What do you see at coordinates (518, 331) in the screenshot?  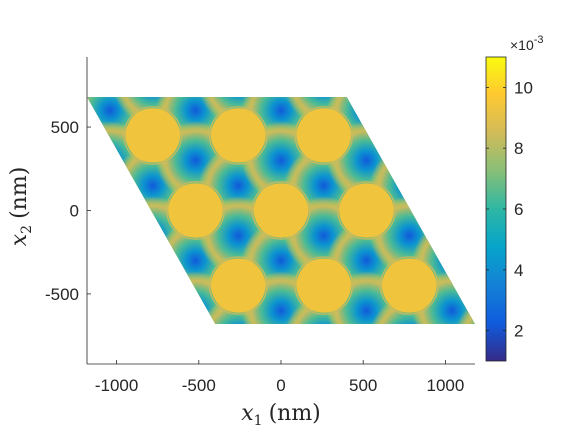 I see `colorbar-tick-label: 2` at bounding box center [518, 331].